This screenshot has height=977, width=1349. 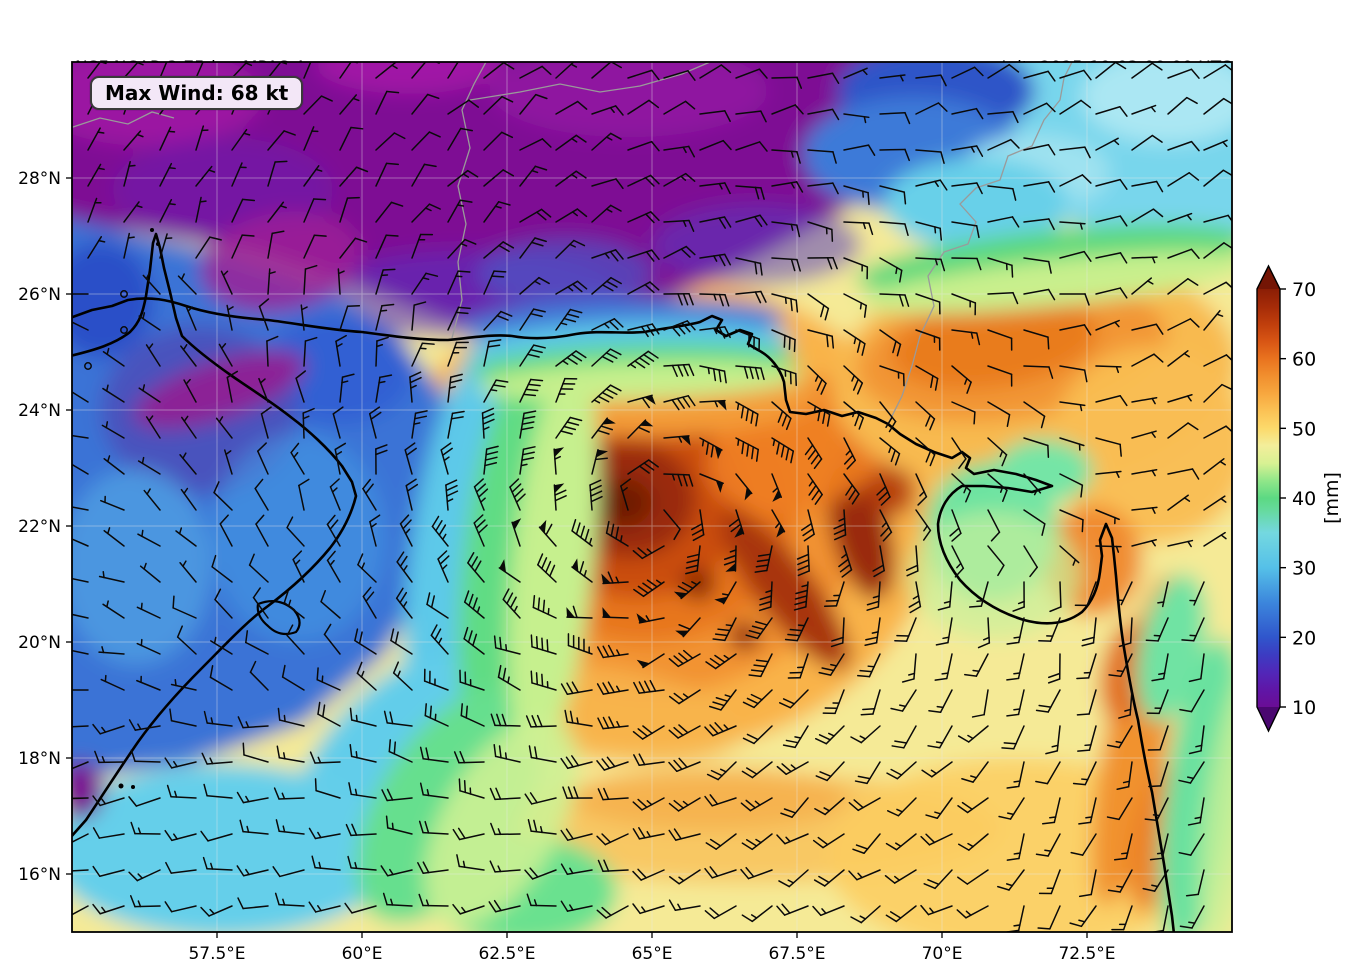 I want to click on y-tick-label: 28°N, so click(x=39, y=179).